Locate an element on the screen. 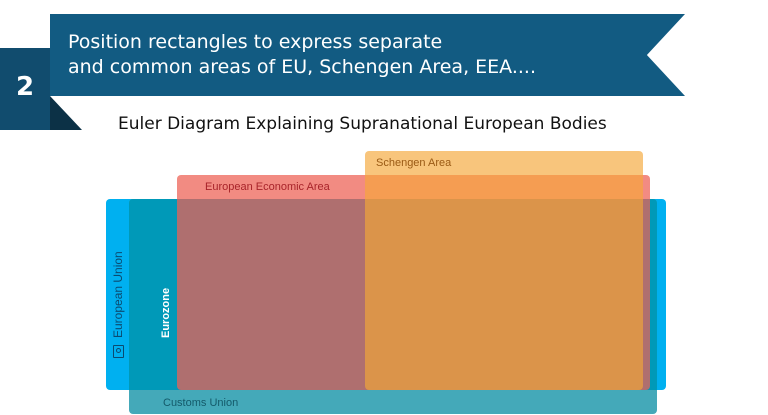  label-customs-union: Customs Union is located at coordinates (201, 403).